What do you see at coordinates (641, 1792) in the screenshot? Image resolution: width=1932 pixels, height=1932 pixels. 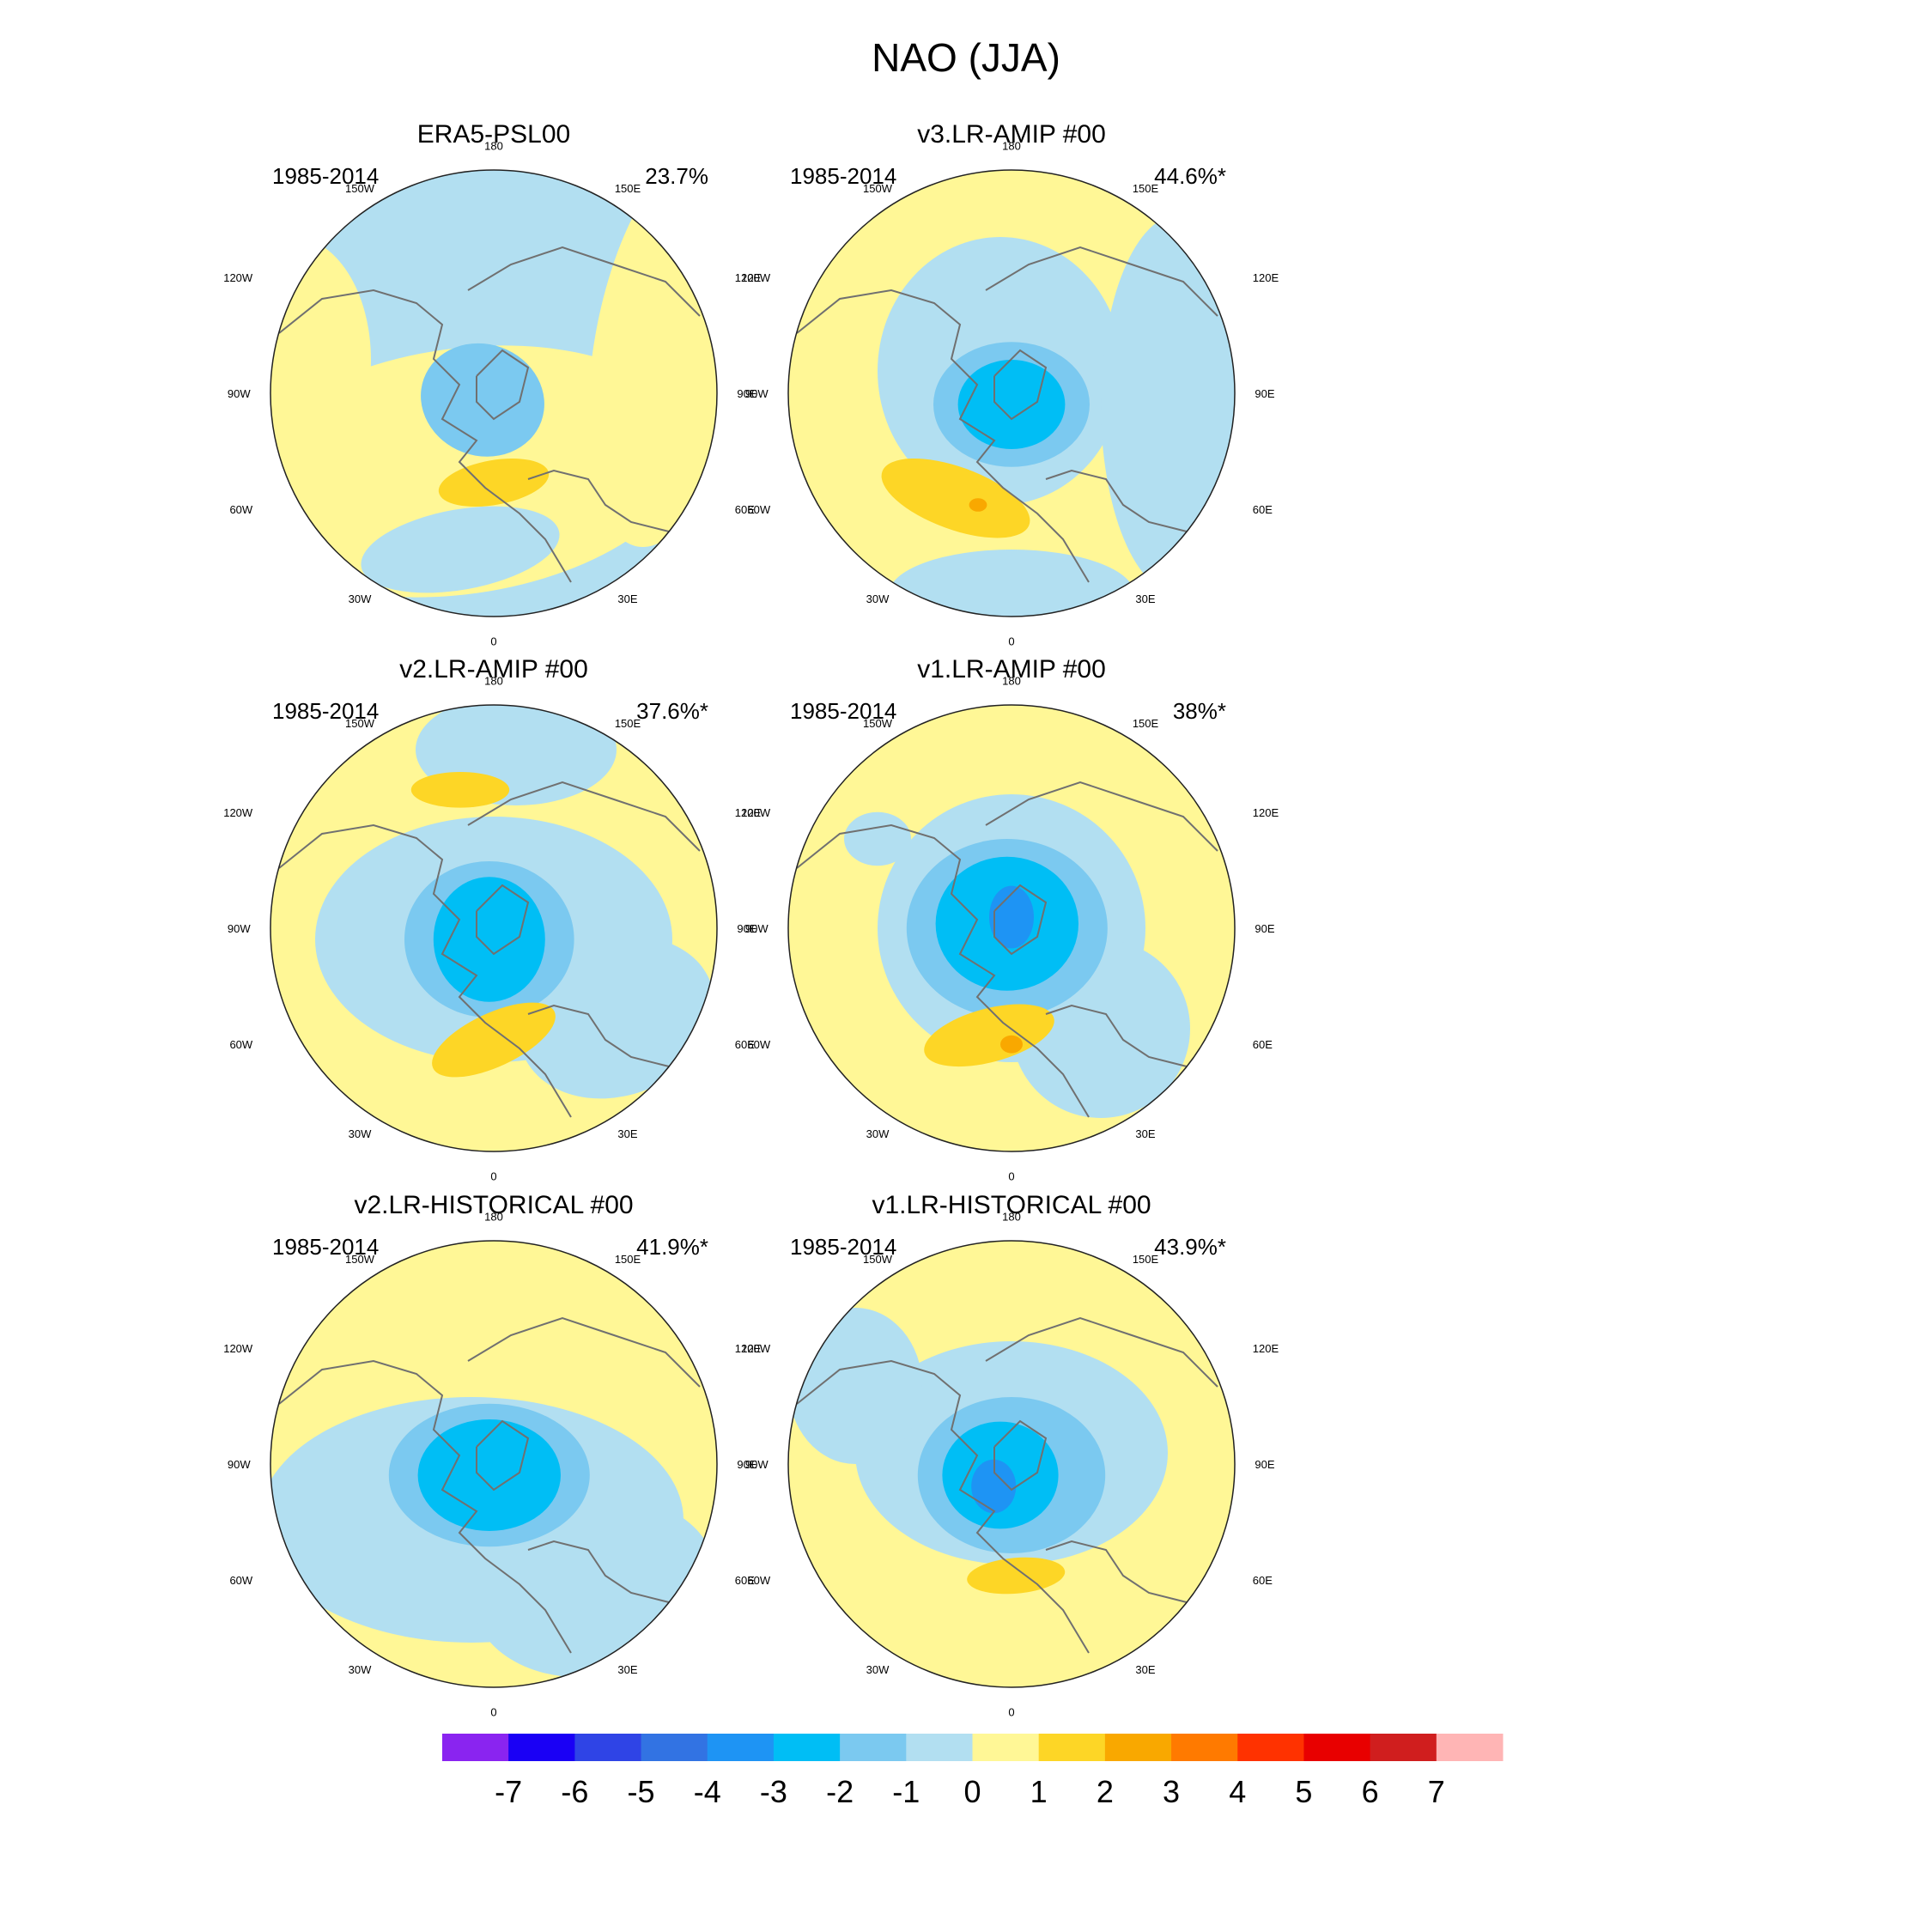 I see `colorbar-tick-label: -5` at bounding box center [641, 1792].